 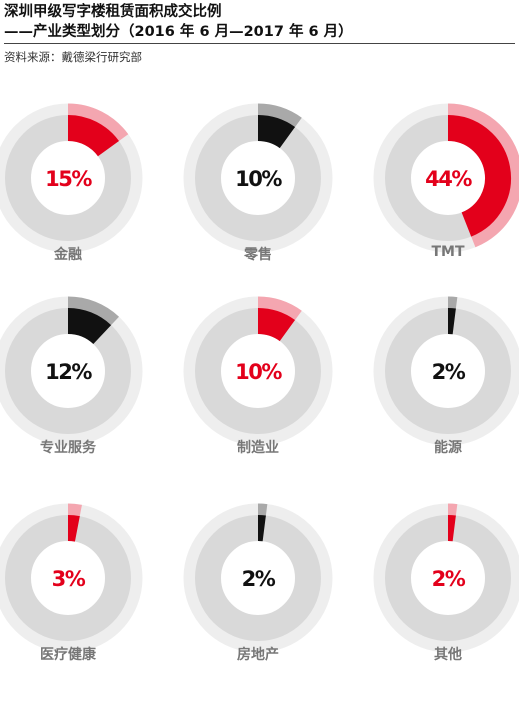 What do you see at coordinates (69, 579) in the screenshot?
I see `percentage-label: 3%` at bounding box center [69, 579].